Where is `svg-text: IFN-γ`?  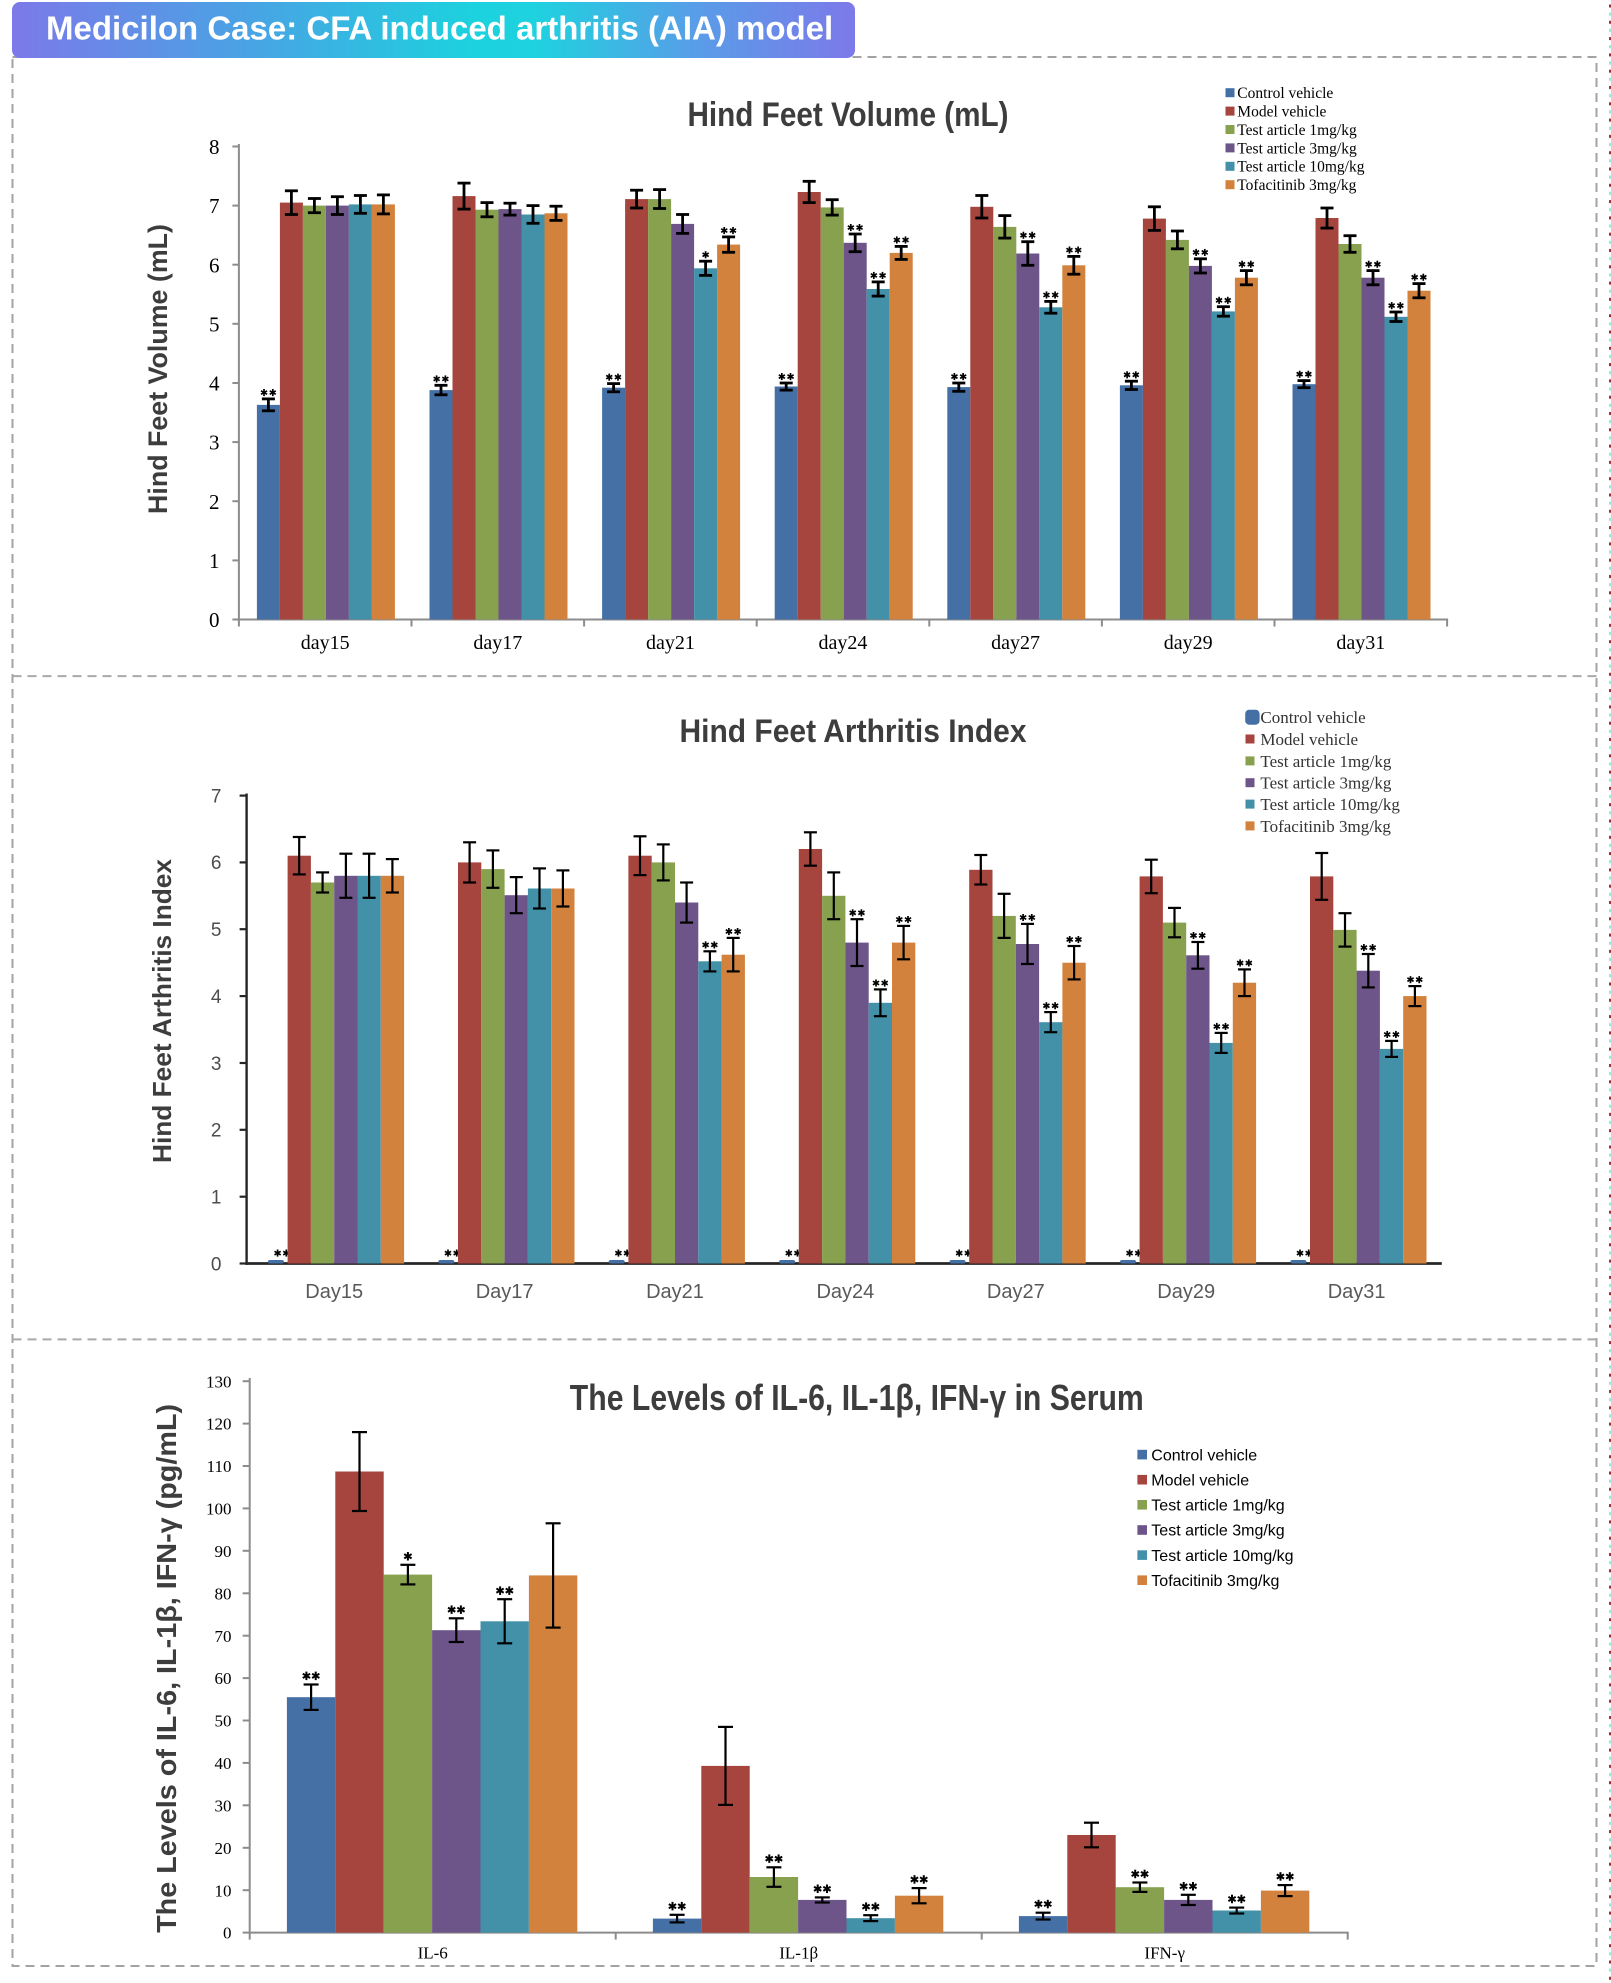 svg-text: IFN-γ is located at coordinates (1164, 1953).